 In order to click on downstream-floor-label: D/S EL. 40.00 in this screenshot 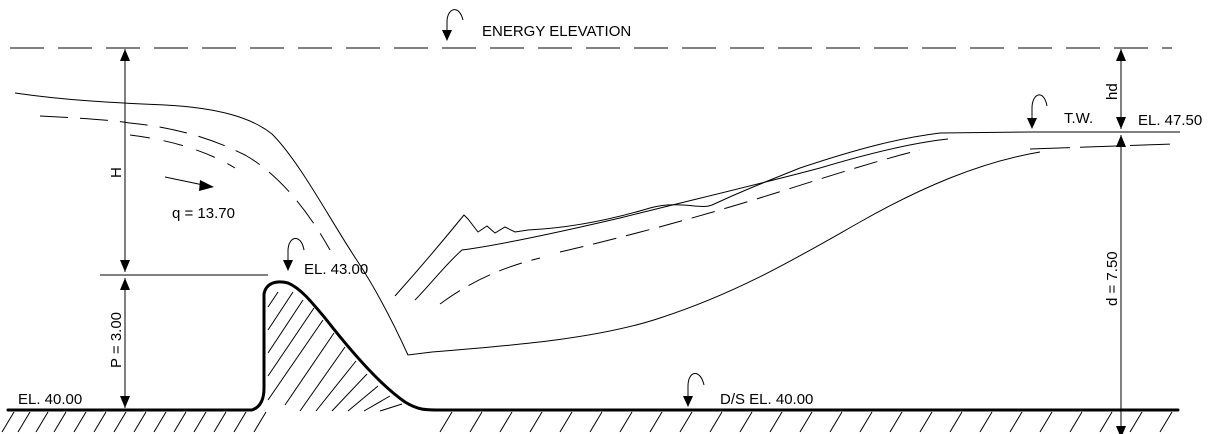, I will do `click(766, 399)`.